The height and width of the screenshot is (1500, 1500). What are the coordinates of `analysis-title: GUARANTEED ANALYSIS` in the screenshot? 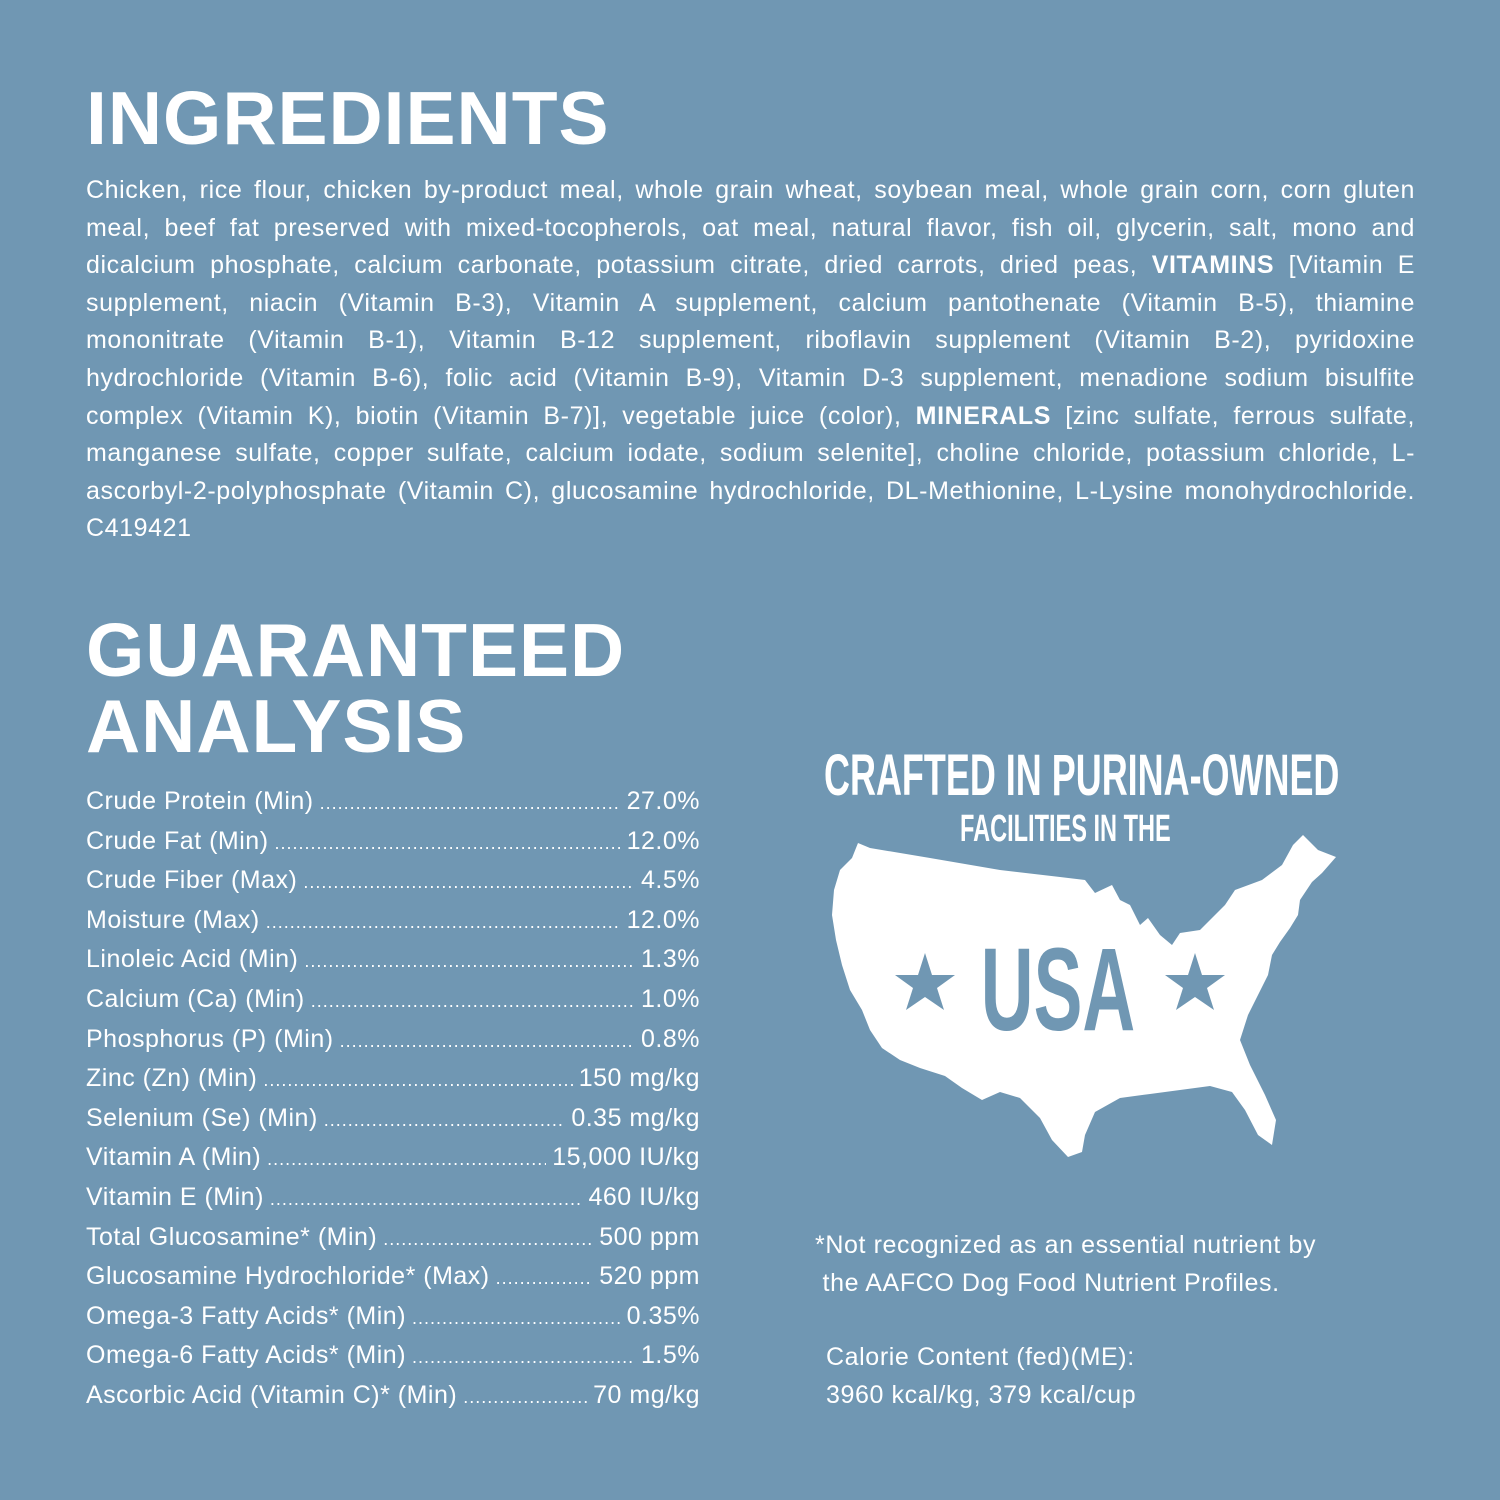 It's located at (355, 688).